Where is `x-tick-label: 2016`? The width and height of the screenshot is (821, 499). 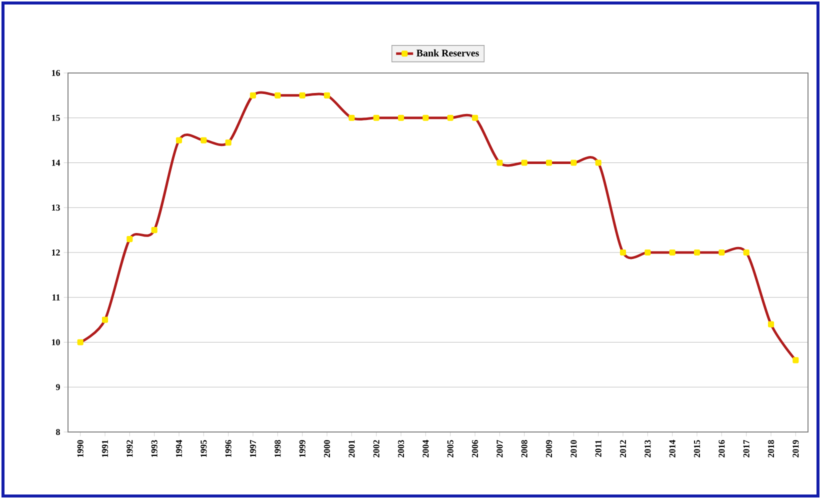
x-tick-label: 2016 is located at coordinates (721, 449).